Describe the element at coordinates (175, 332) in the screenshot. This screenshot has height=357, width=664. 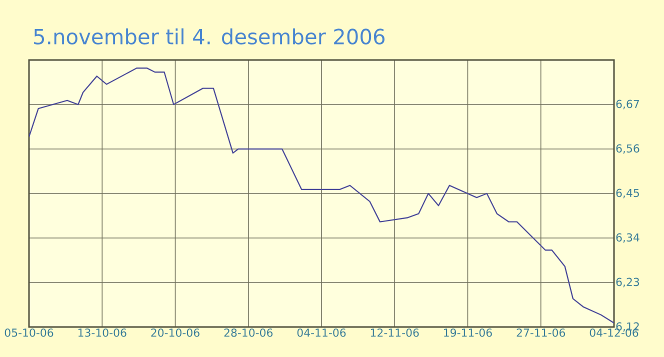
I see `x-tick-label: 20-10-06` at that location.